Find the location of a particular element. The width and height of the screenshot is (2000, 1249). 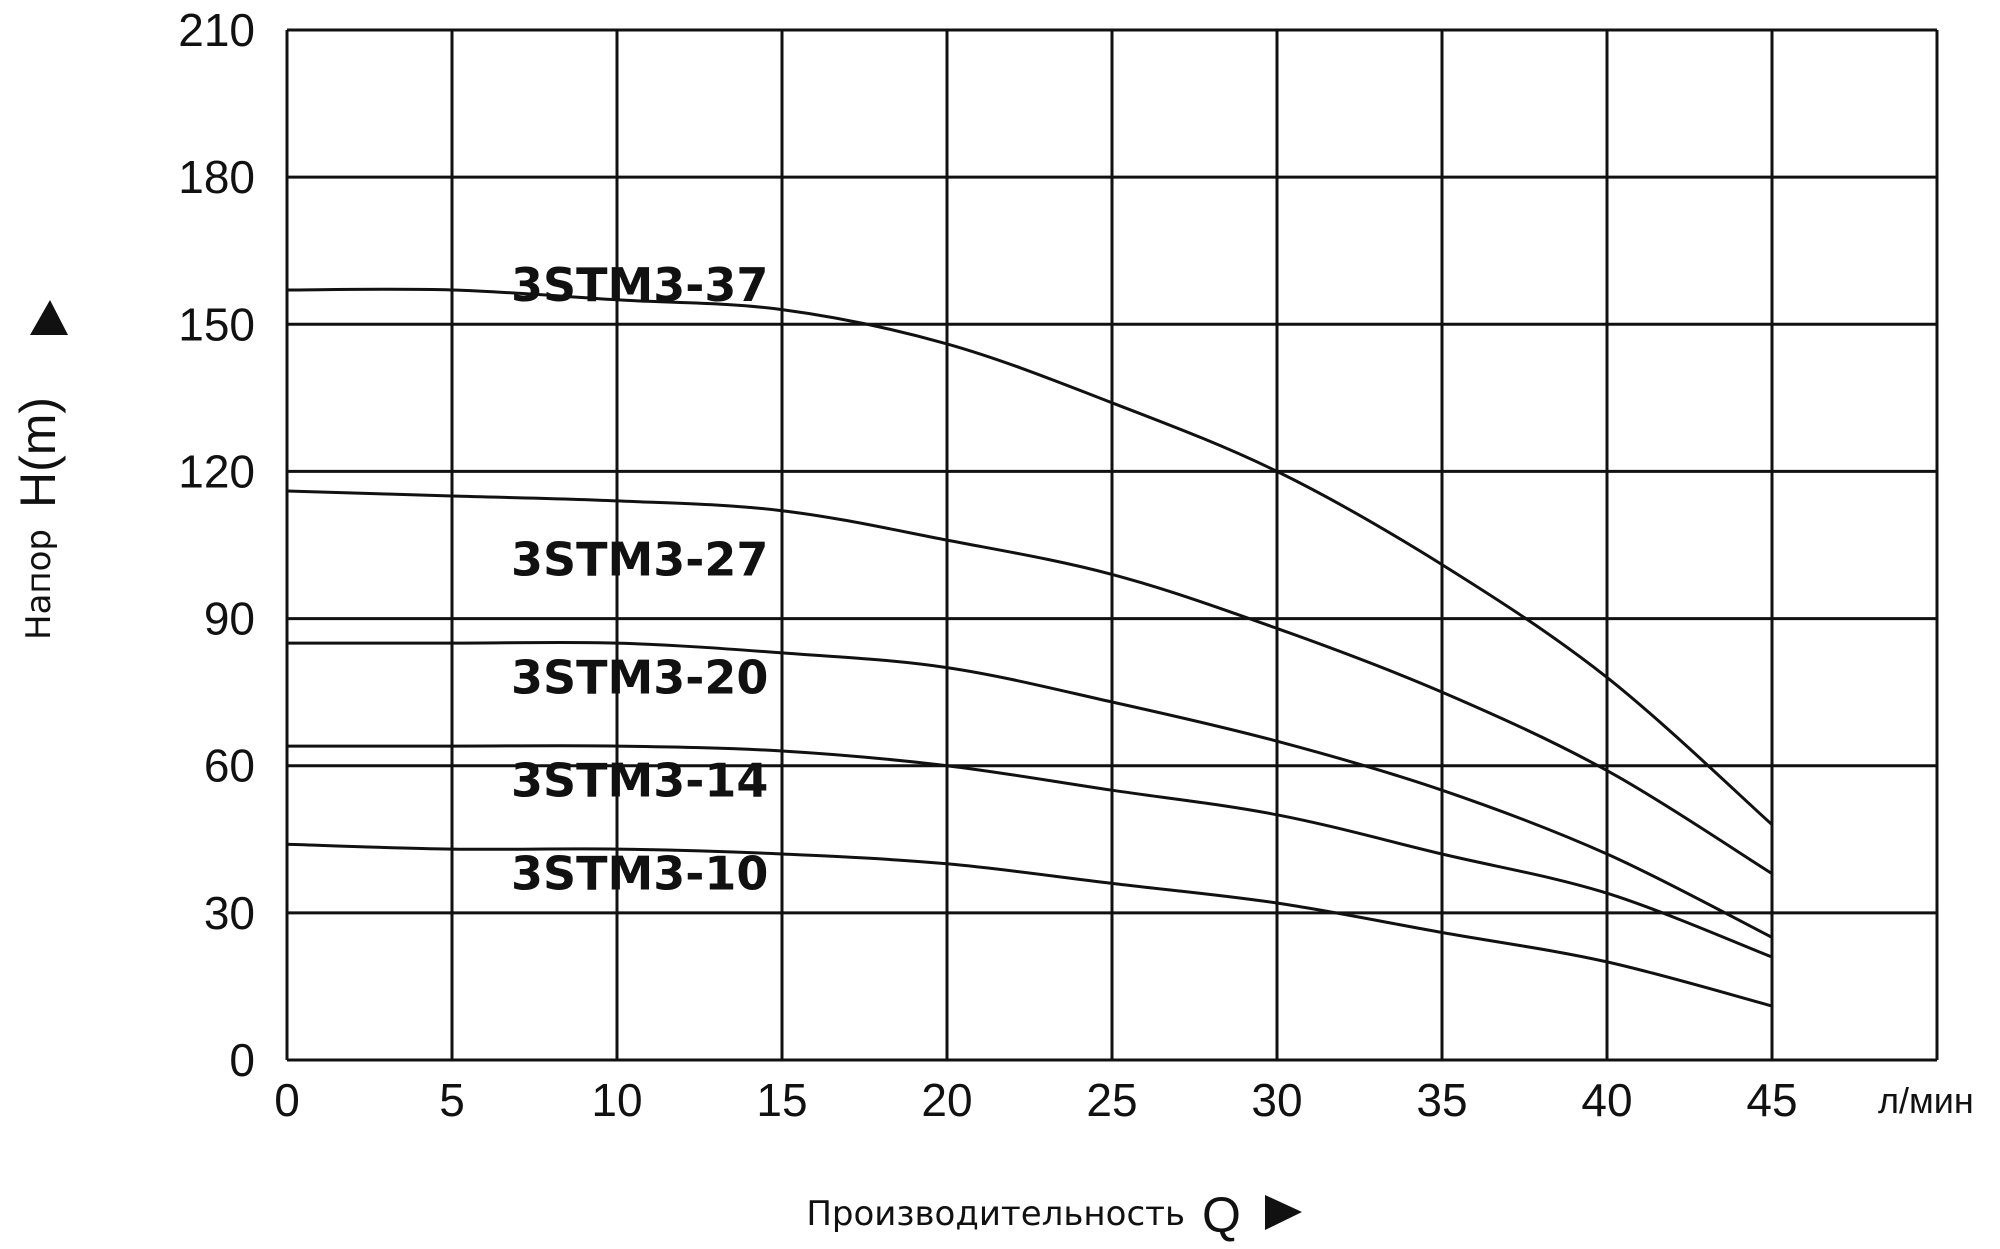

y-axis-ticks: 0 30 60 90 120 150 180 210 is located at coordinates (216, 545).